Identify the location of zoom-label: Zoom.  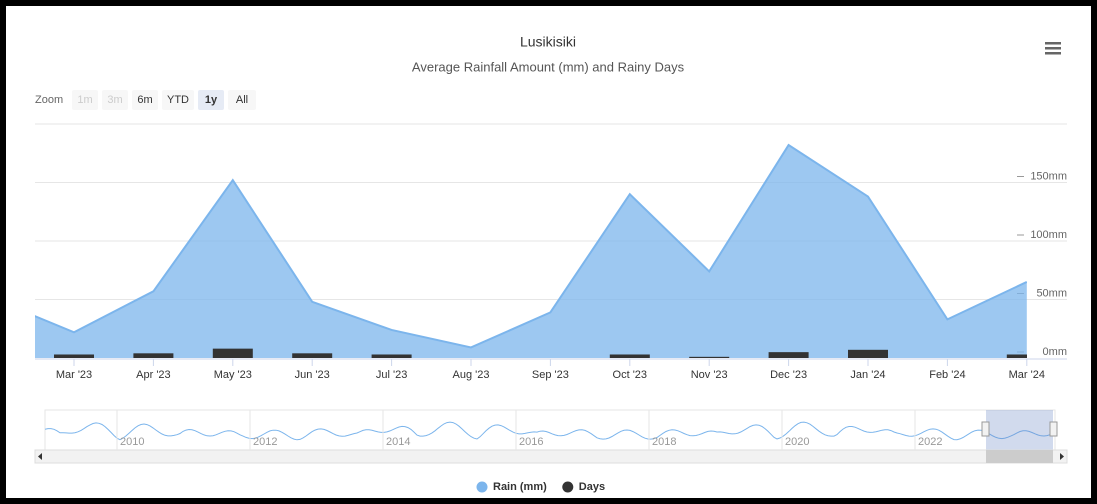
(49, 100).